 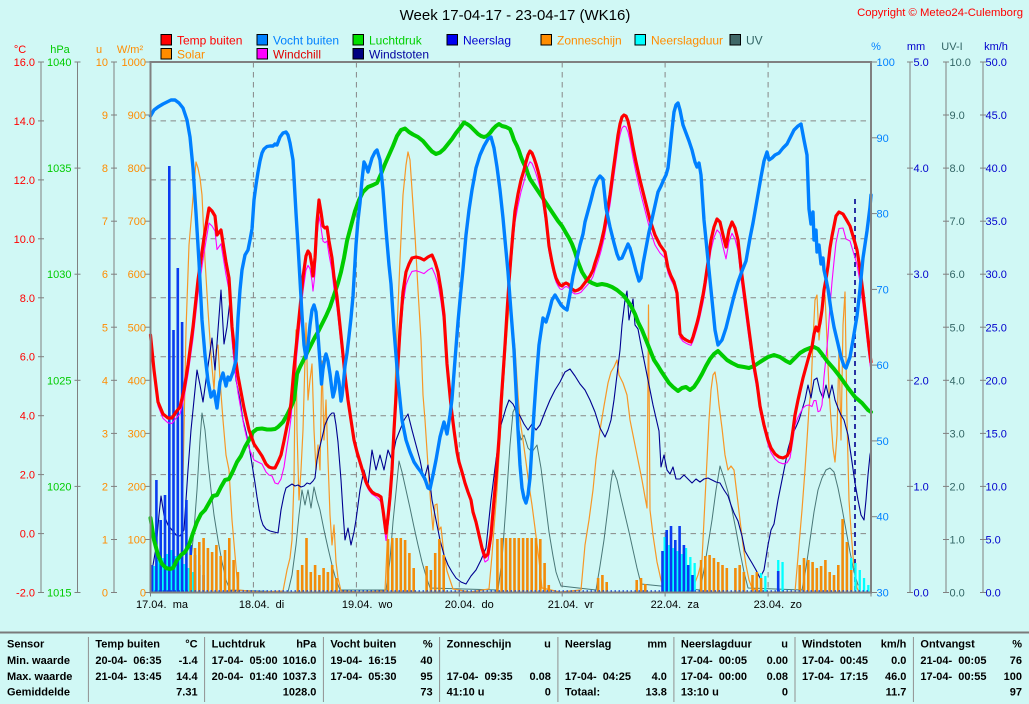 I want to click on svg-text: 50, so click(x=883, y=442).